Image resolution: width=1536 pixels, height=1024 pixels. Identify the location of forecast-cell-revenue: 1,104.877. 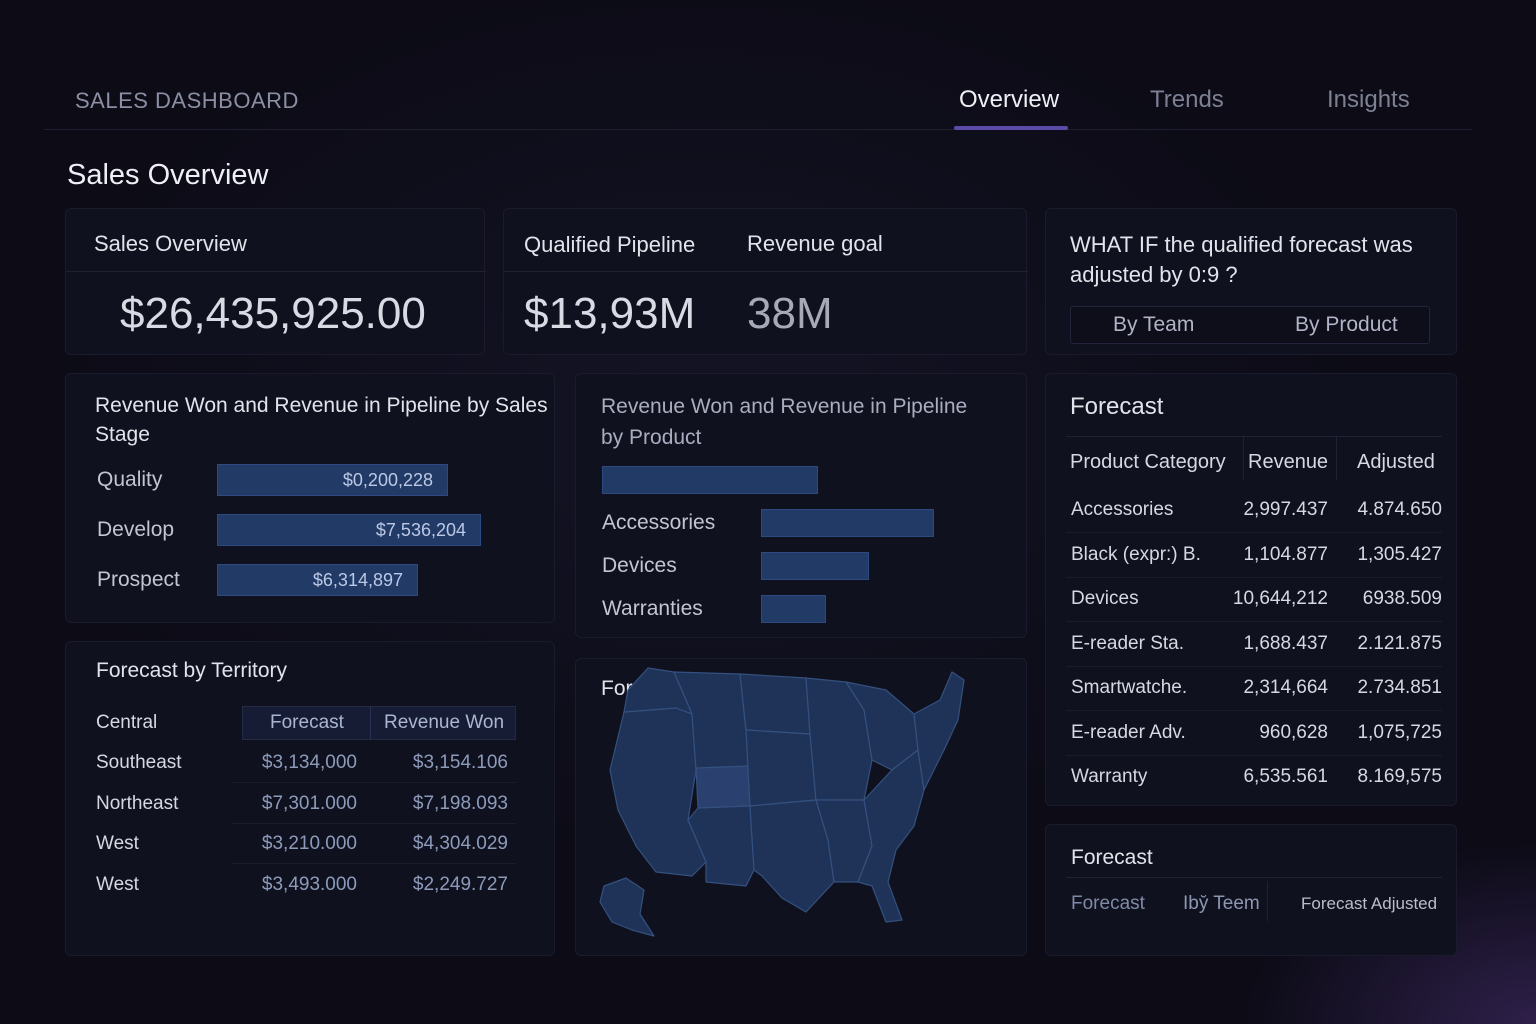
(1285, 554).